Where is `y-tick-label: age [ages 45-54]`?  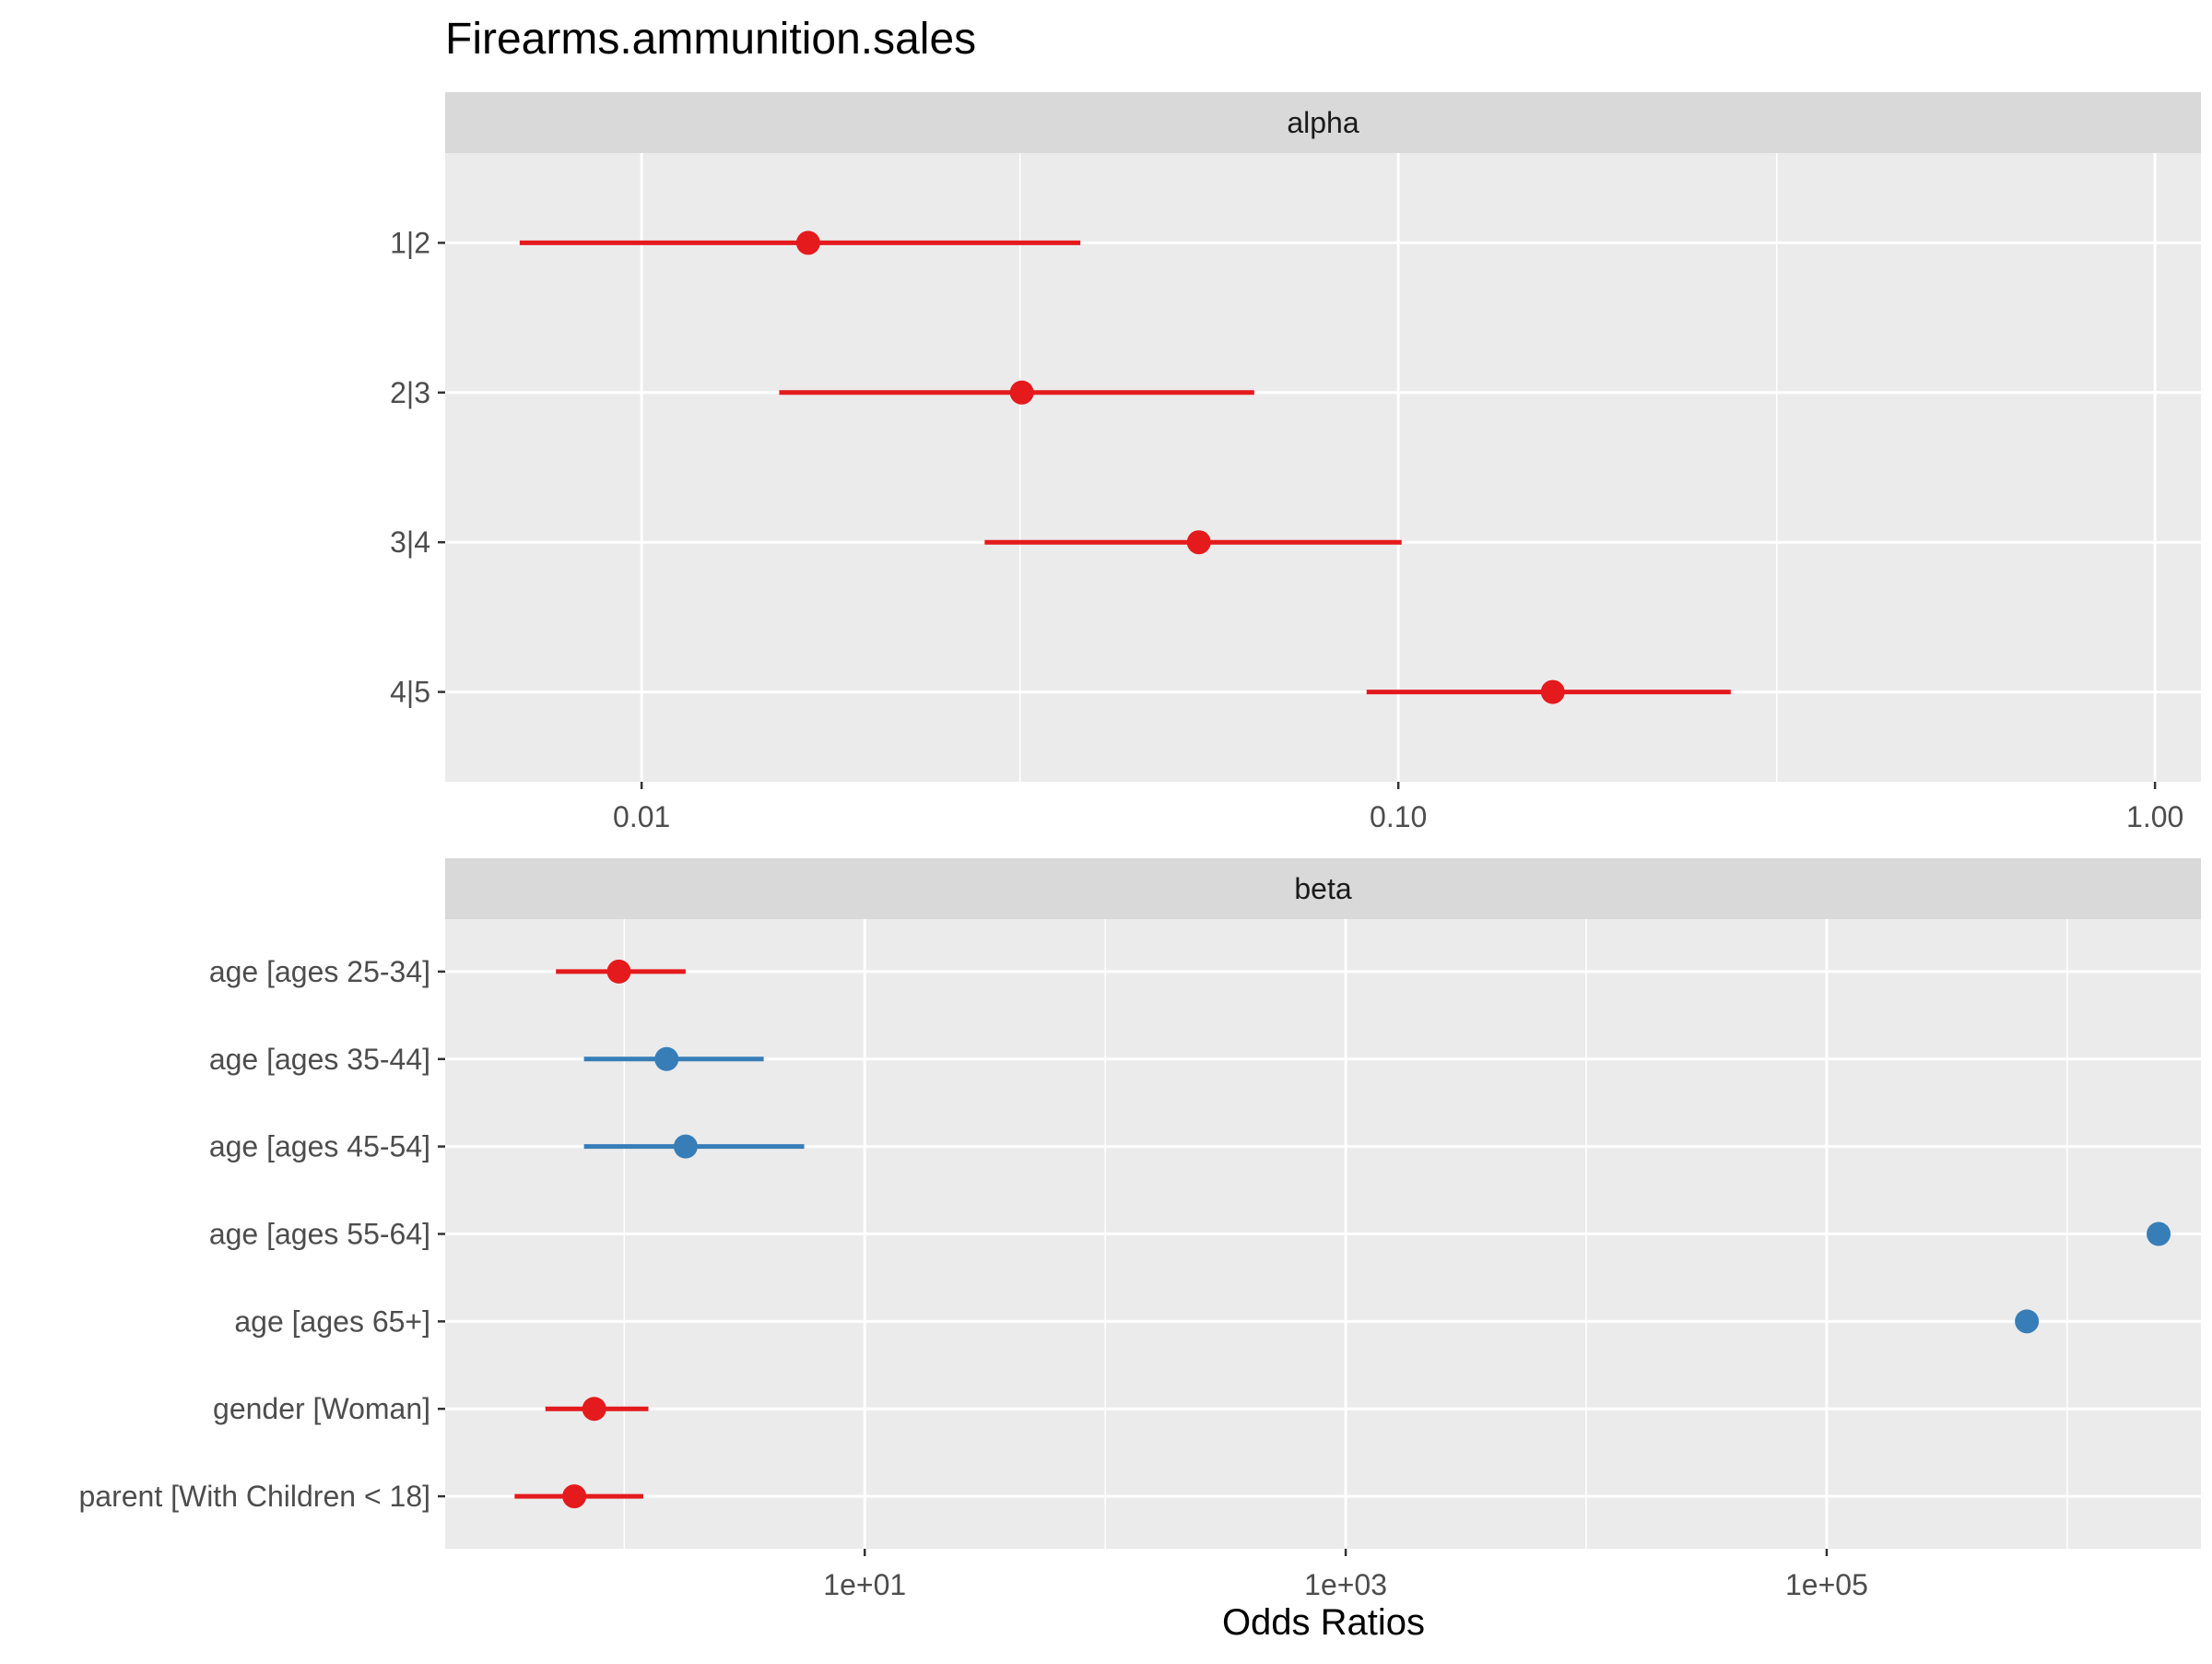
y-tick-label: age [ages 45-54] is located at coordinates (319, 1146).